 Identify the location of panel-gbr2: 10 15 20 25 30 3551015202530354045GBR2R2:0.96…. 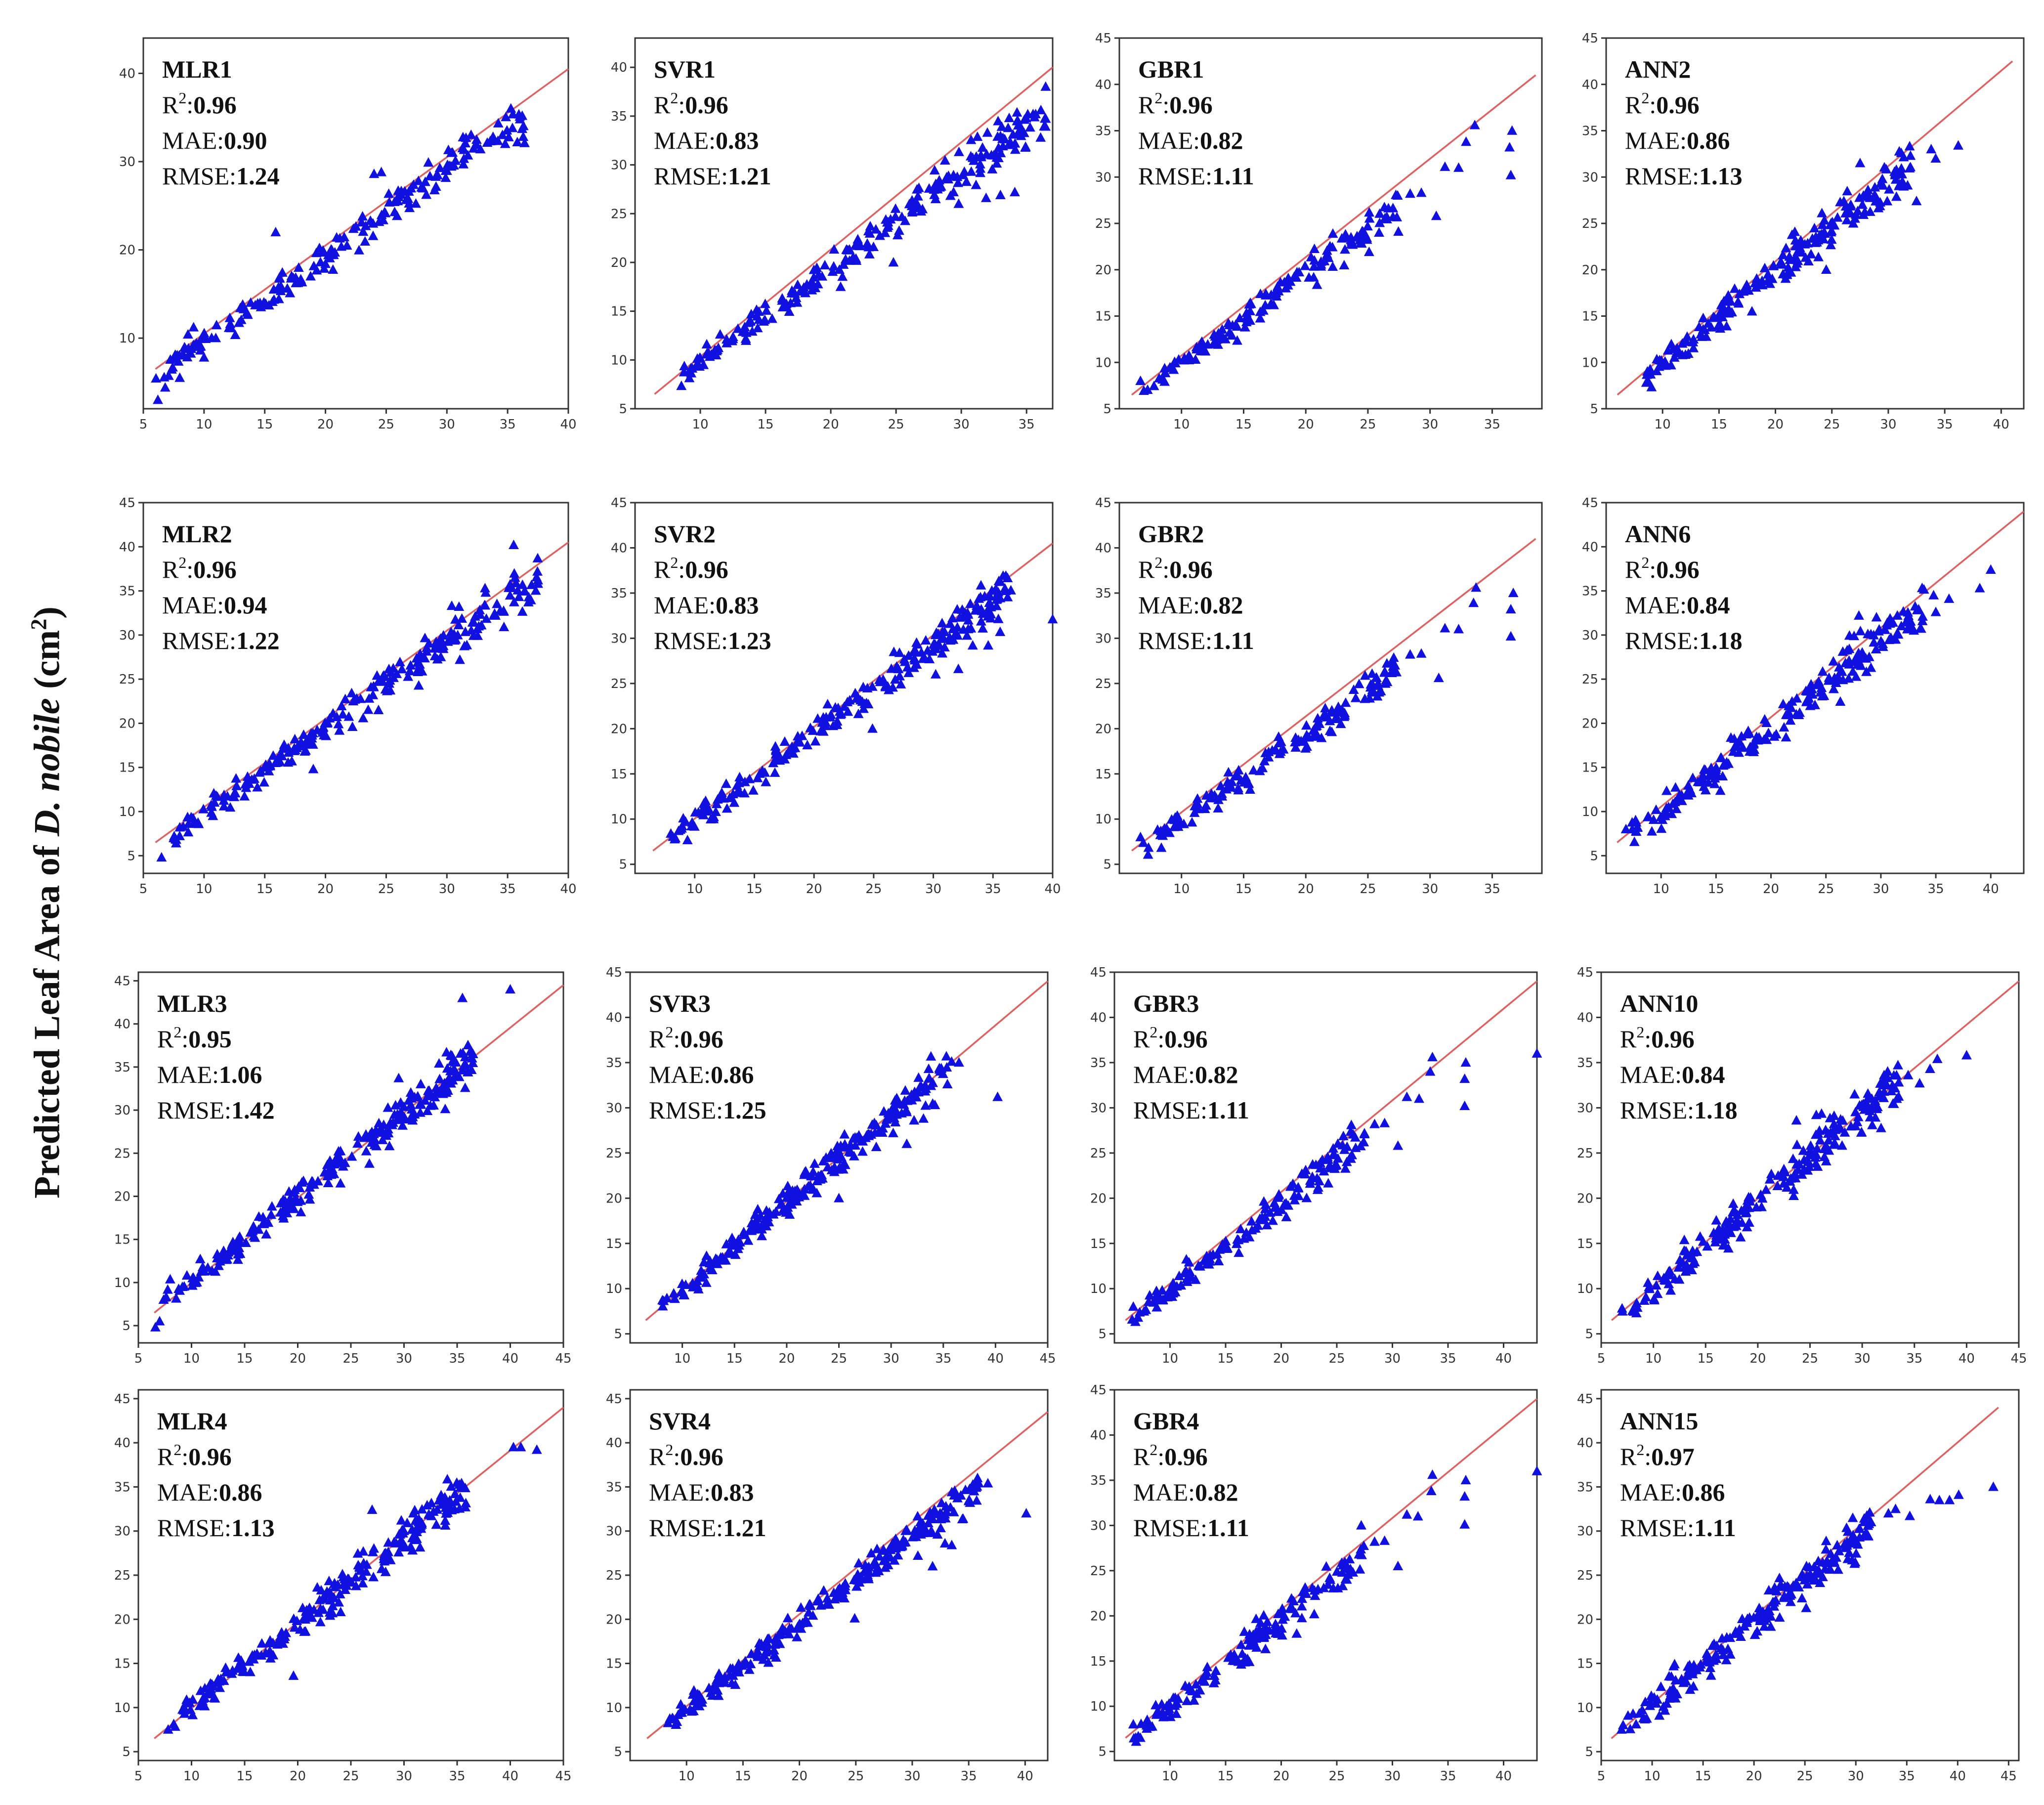
(1319, 696).